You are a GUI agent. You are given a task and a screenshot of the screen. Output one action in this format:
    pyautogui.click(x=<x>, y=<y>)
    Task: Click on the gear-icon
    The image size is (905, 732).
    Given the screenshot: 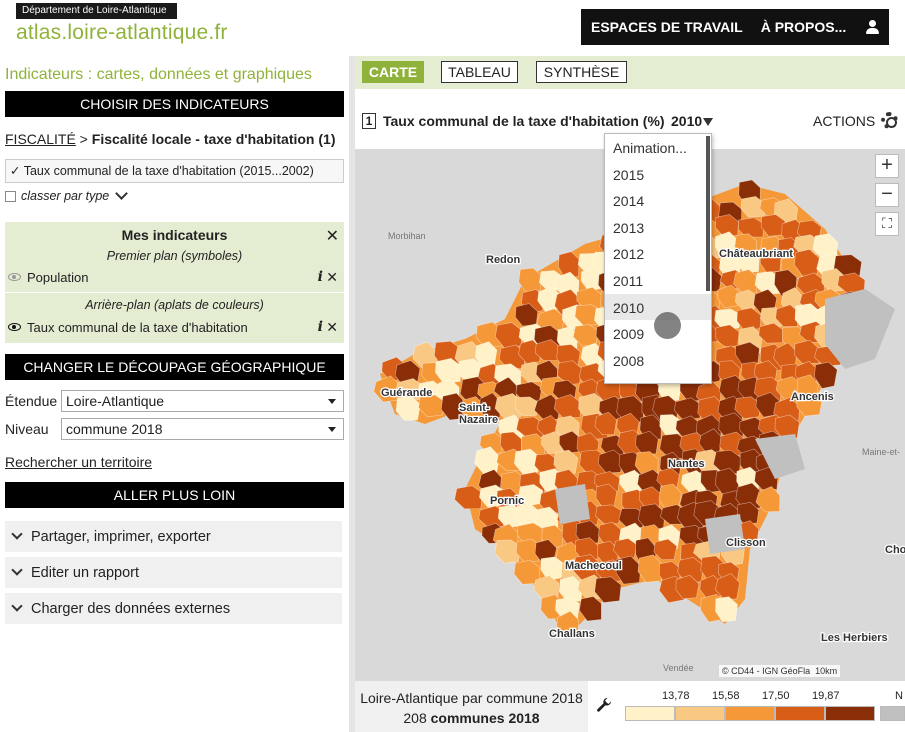 What is the action you would take?
    pyautogui.click(x=889, y=120)
    